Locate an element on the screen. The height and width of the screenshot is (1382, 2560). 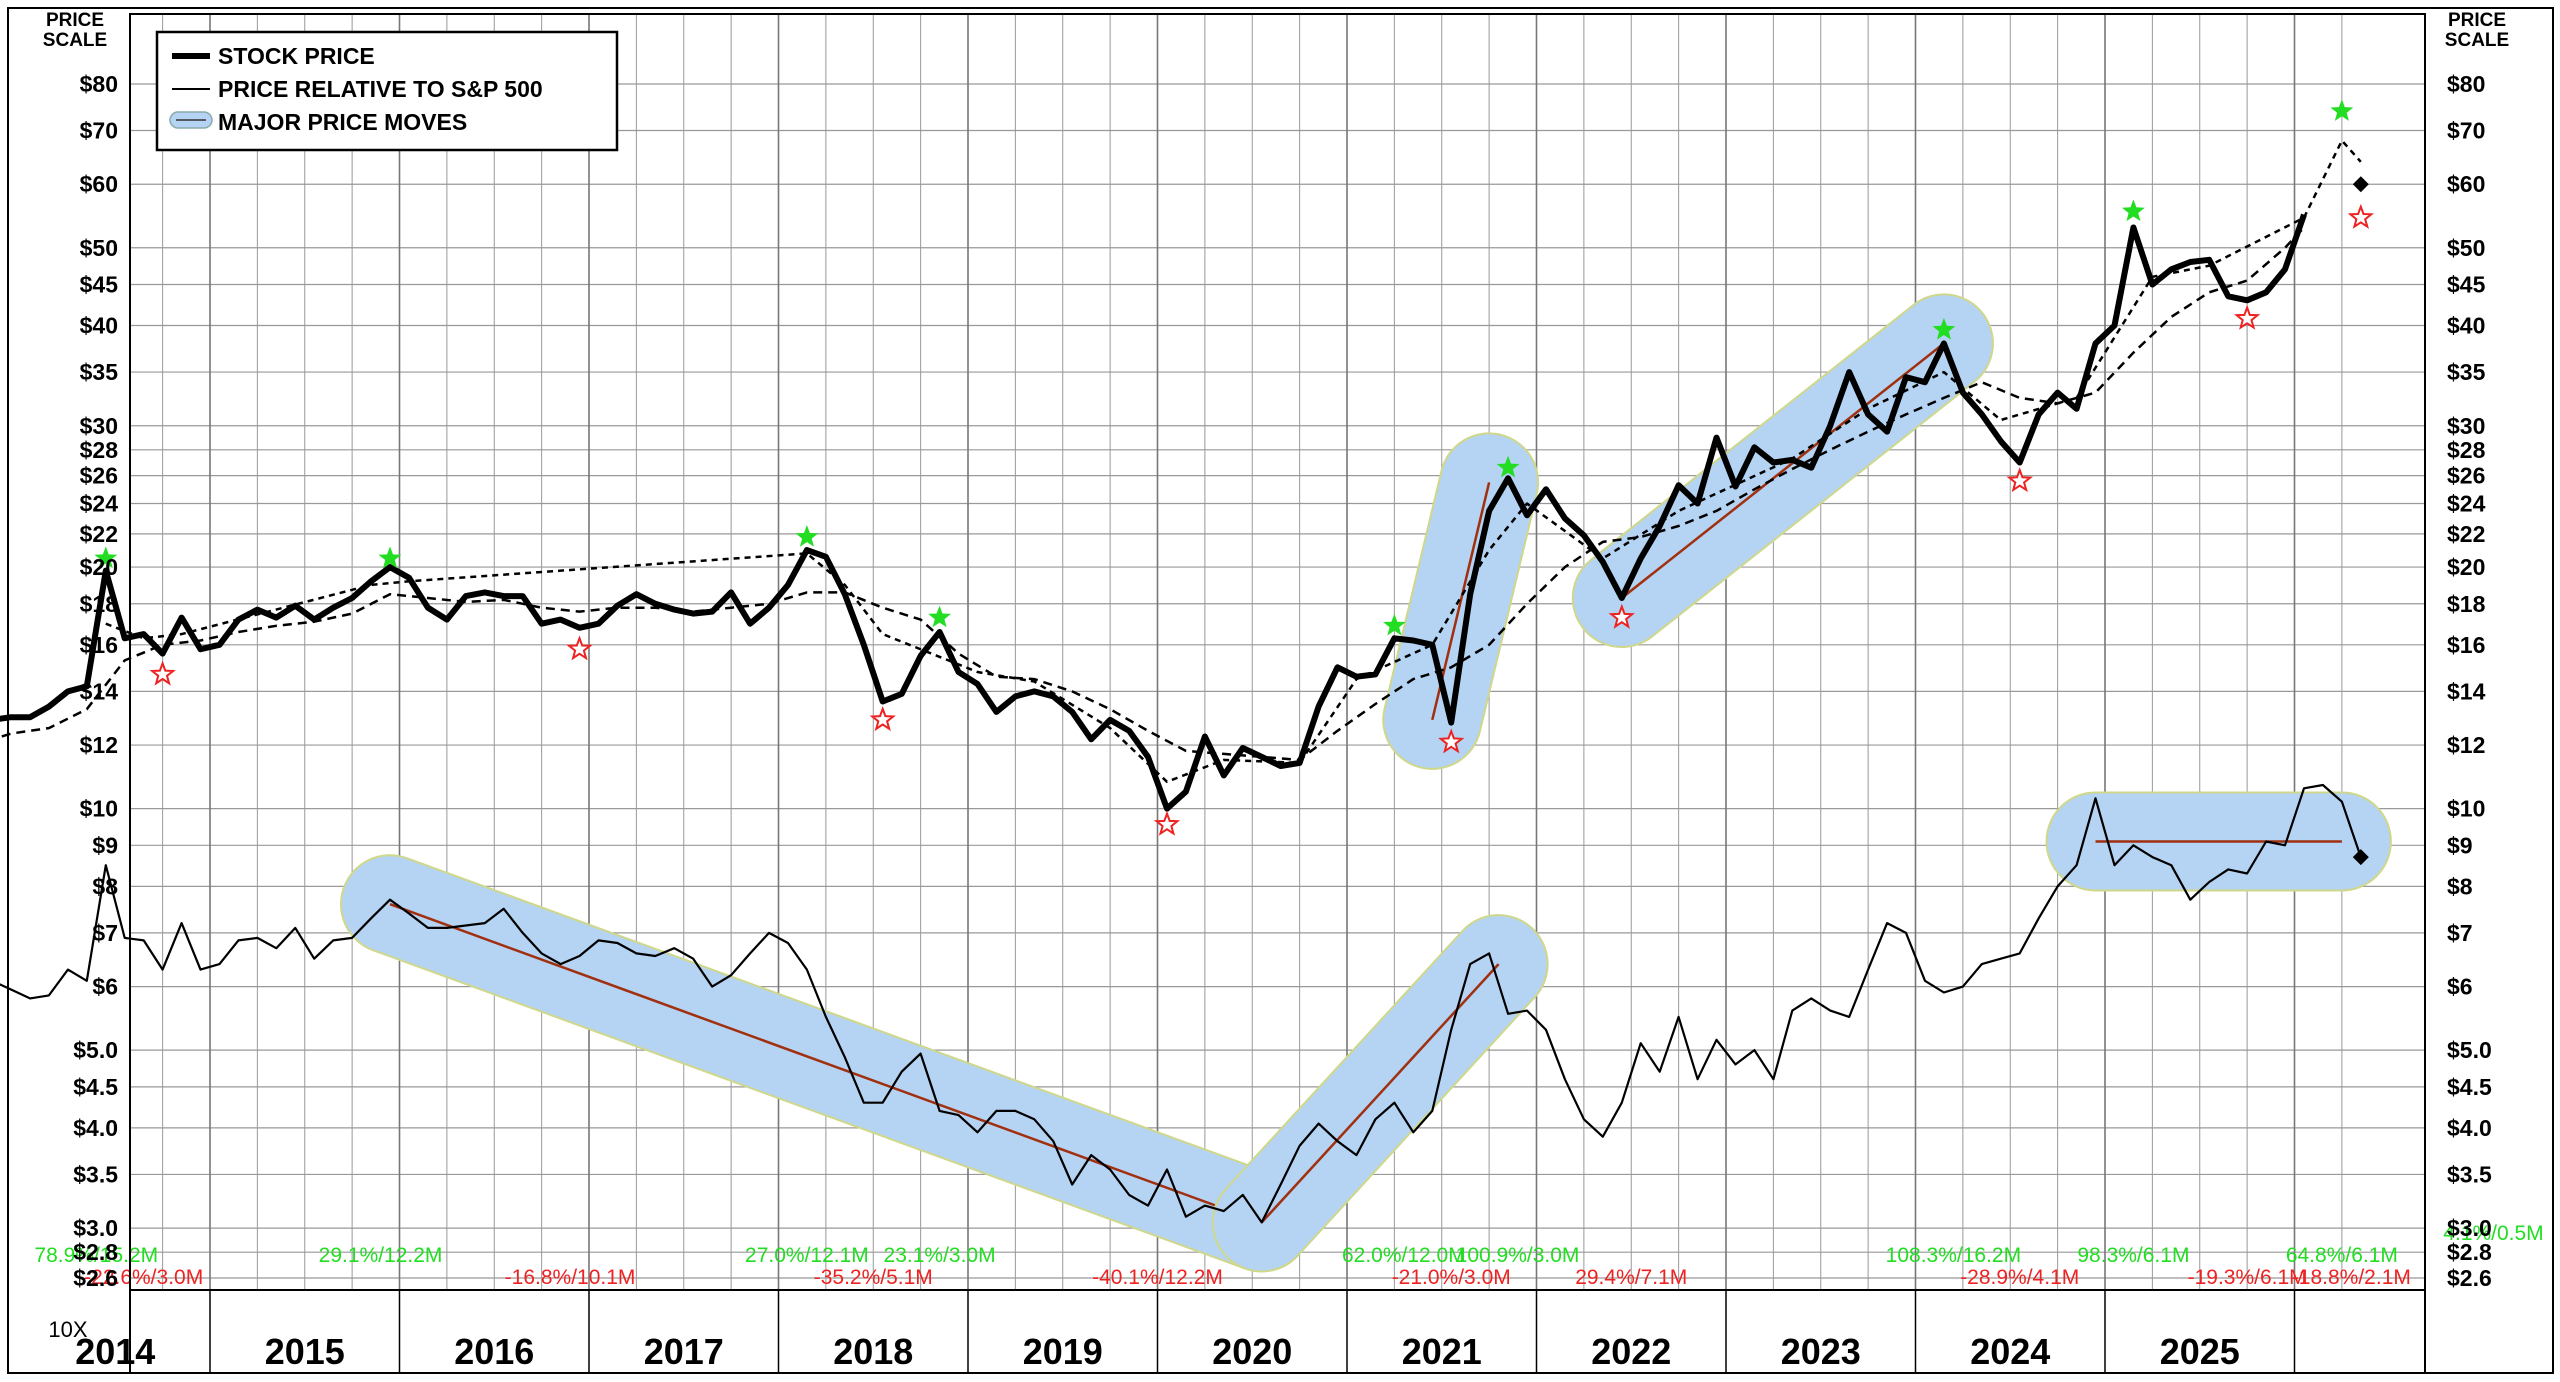
y-tick-label-left: $50 is located at coordinates (99, 248).